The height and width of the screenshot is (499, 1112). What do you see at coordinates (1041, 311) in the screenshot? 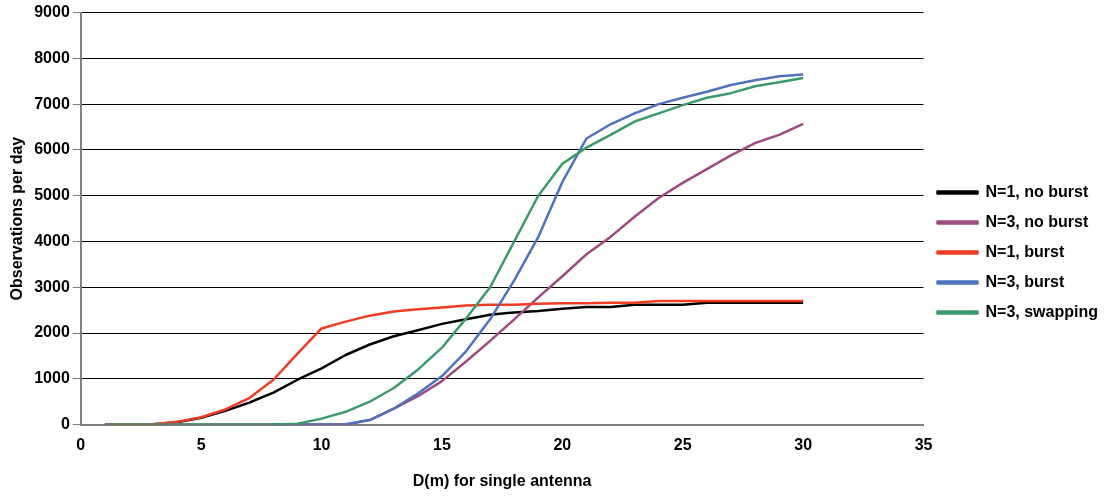
I see `legend-label: N=3, swapping` at bounding box center [1041, 311].